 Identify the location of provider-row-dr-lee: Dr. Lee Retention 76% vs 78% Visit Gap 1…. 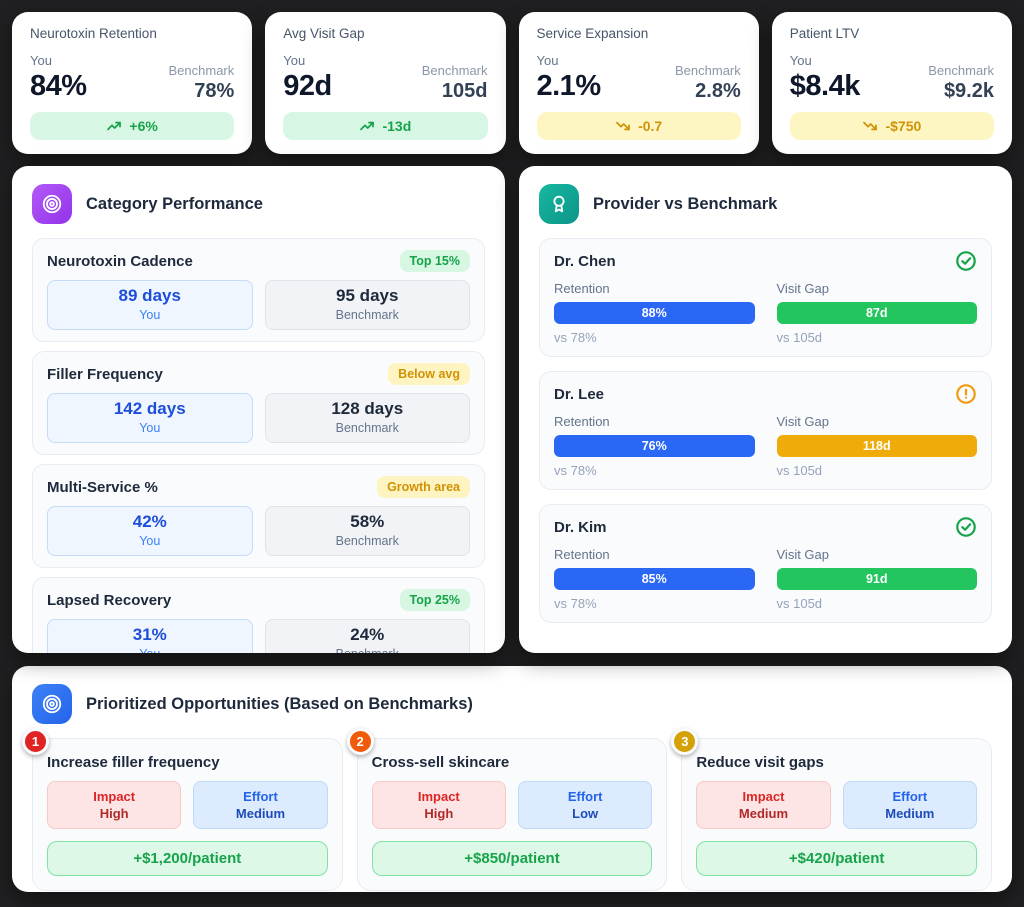
(765, 430).